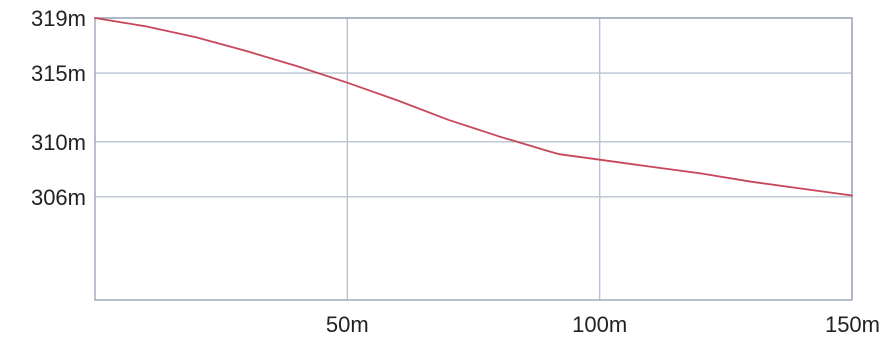 Image resolution: width=886 pixels, height=337 pixels. Describe the element at coordinates (599, 324) in the screenshot. I see `x-tick-label-1: 100m` at that location.